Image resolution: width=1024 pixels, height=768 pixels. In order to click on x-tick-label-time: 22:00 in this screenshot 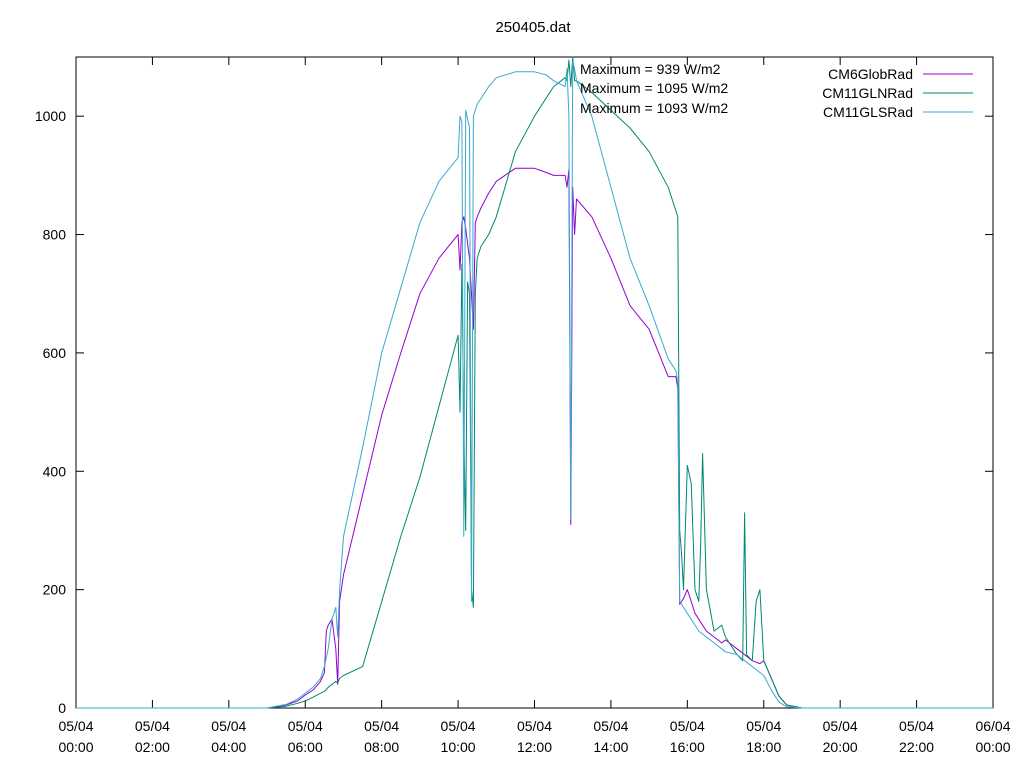, I will do `click(916, 747)`.